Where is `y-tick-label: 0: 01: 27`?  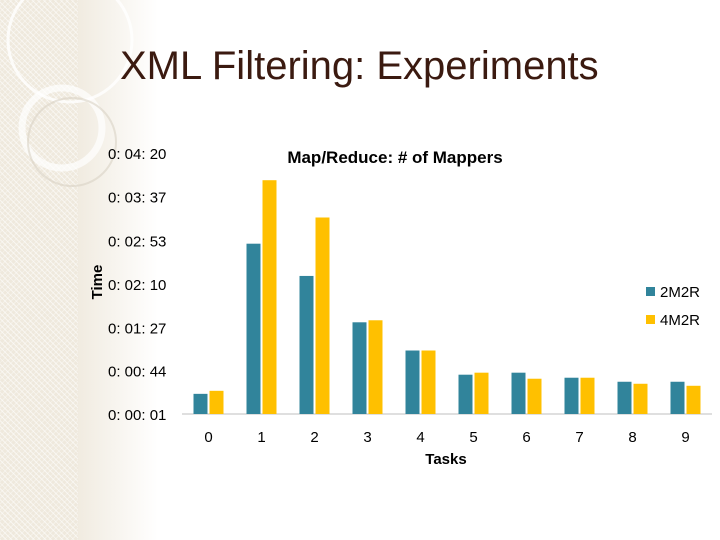 y-tick-label: 0: 01: 27 is located at coordinates (137, 328).